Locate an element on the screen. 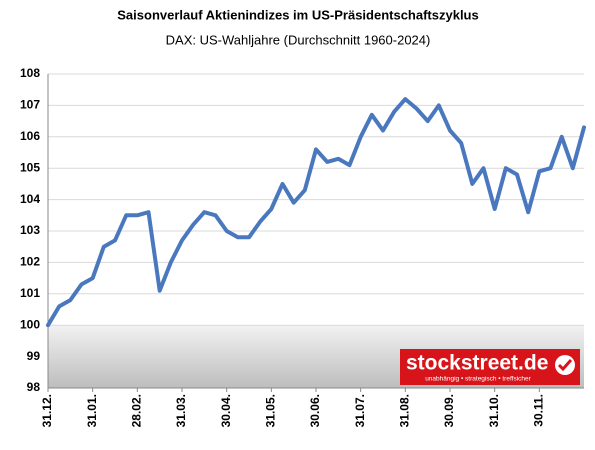 Image resolution: width=595 pixels, height=450 pixels. logo-check is located at coordinates (565, 365).